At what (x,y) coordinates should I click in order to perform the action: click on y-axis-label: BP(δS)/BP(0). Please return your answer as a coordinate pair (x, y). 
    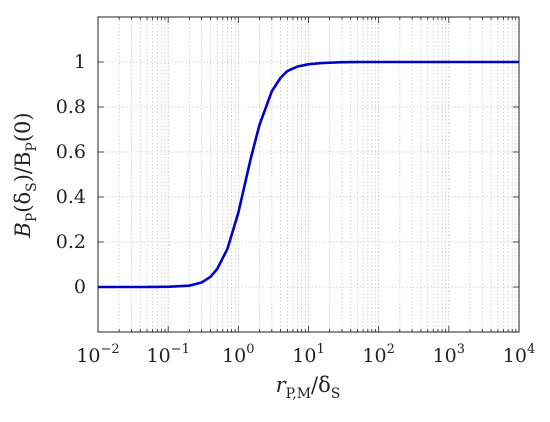
    Looking at the image, I should click on (25, 175).